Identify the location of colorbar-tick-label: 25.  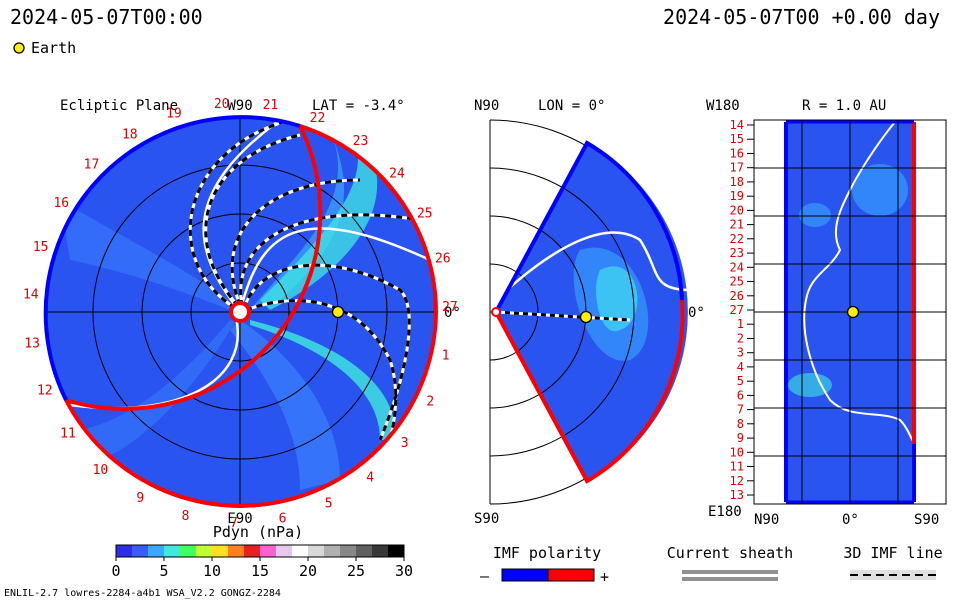
(356, 571).